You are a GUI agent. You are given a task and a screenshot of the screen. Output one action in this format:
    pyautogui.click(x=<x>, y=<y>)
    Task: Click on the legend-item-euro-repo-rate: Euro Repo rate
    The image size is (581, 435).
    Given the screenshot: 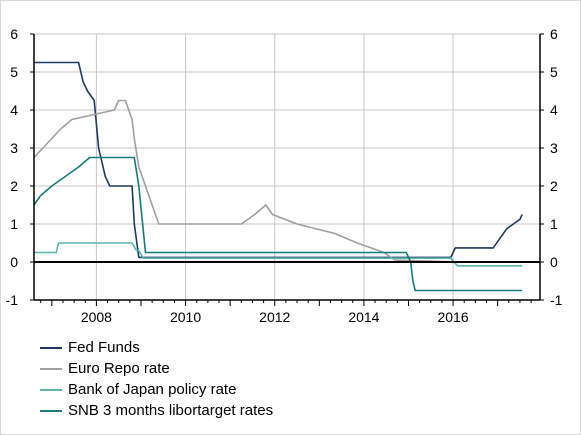 What is the action you would take?
    pyautogui.click(x=155, y=368)
    